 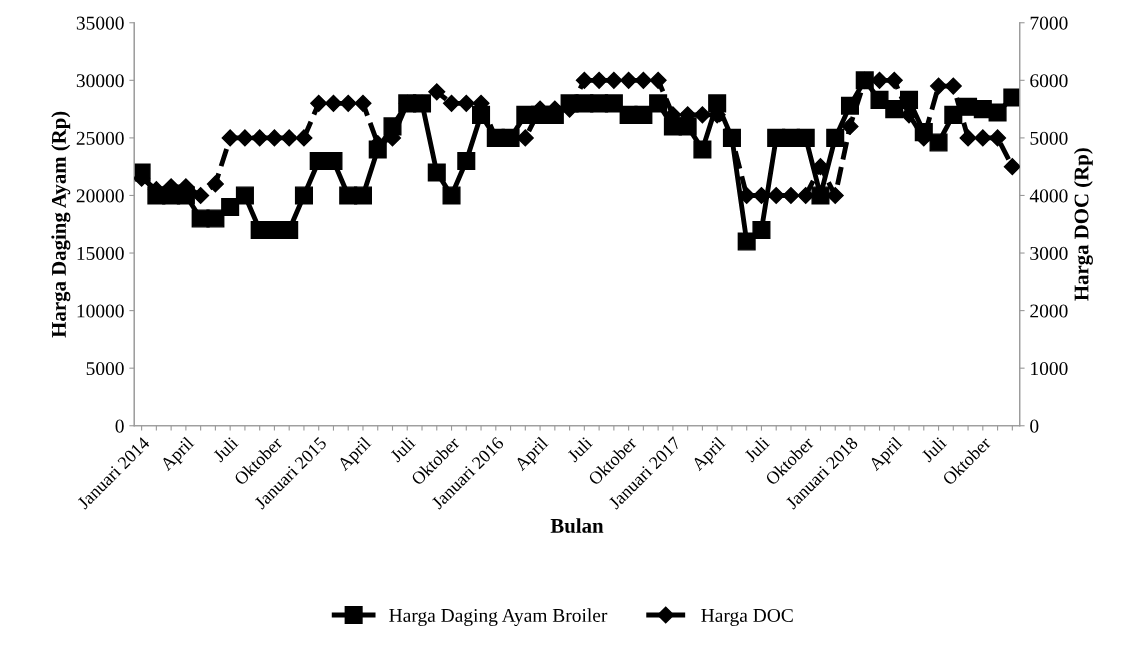 I want to click on legend-label: Harga DOC, so click(x=747, y=617).